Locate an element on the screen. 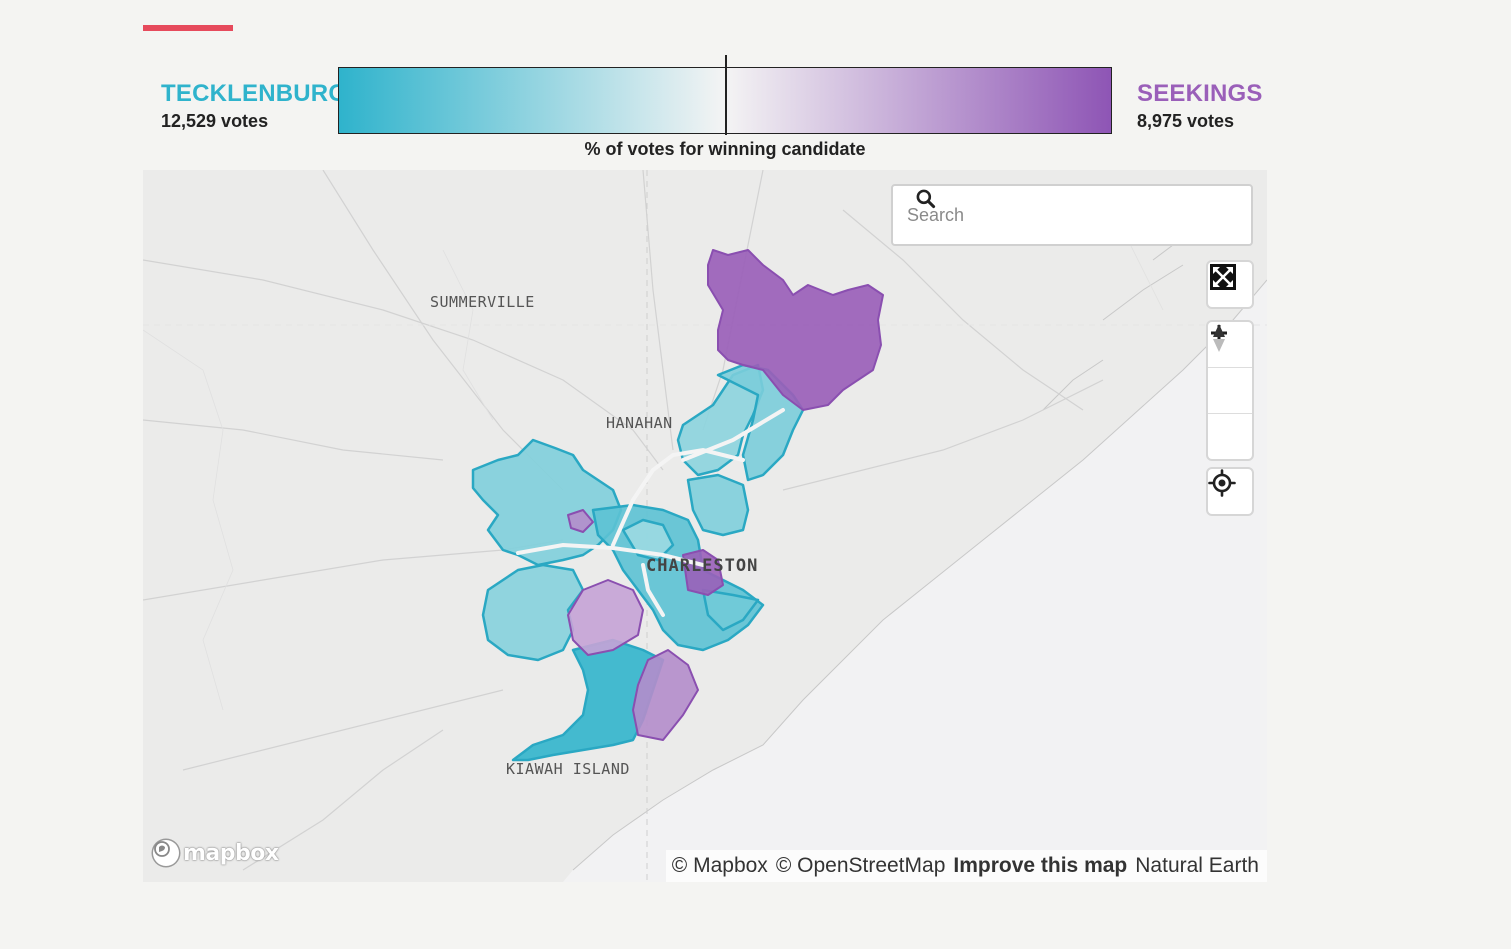 This screenshot has height=949, width=1511. mapbox-logo-icon is located at coordinates (166, 853).